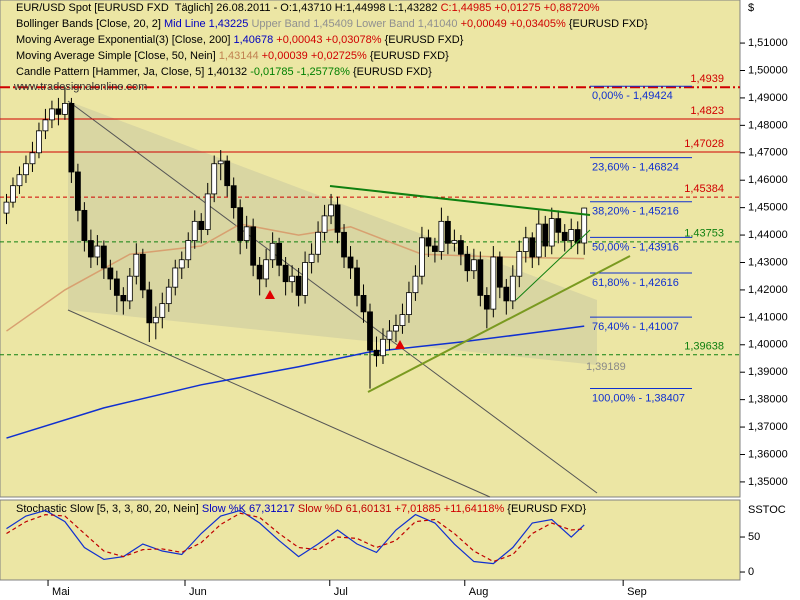 The image size is (800, 600). What do you see at coordinates (295, 382) in the screenshot?
I see `moving-average` at bounding box center [295, 382].